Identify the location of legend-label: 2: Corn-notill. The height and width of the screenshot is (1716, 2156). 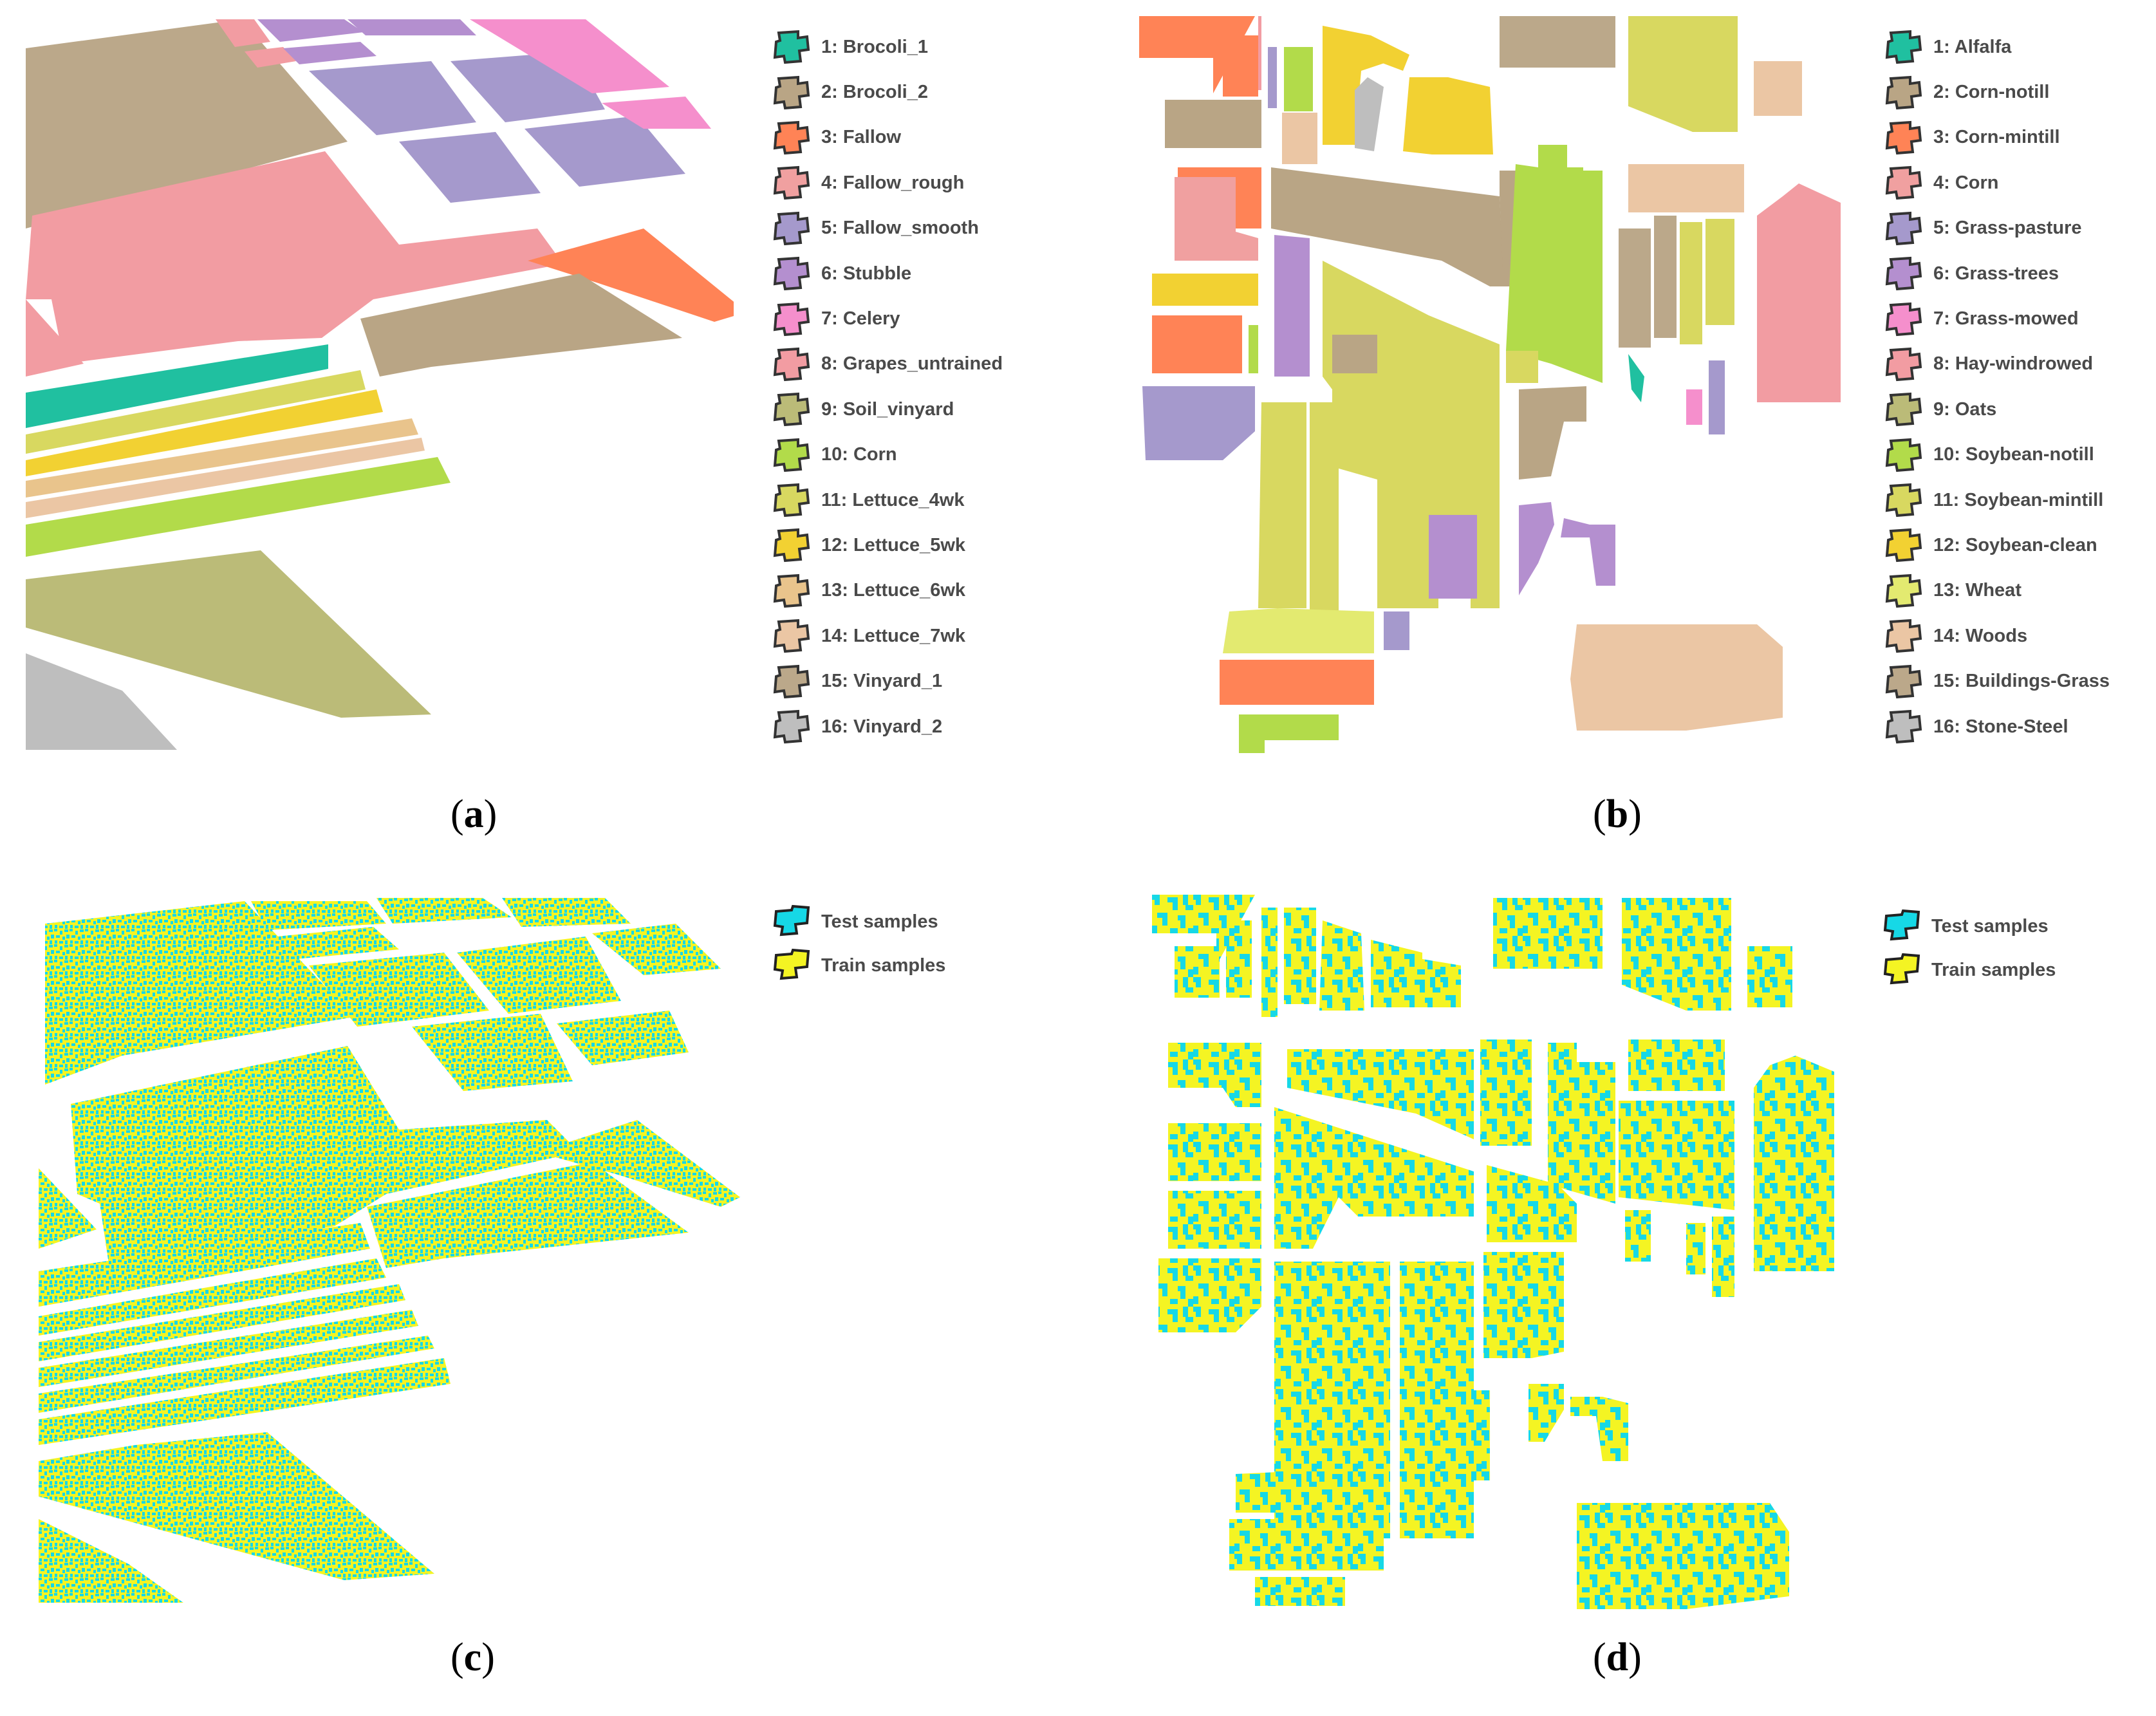
(1992, 93).